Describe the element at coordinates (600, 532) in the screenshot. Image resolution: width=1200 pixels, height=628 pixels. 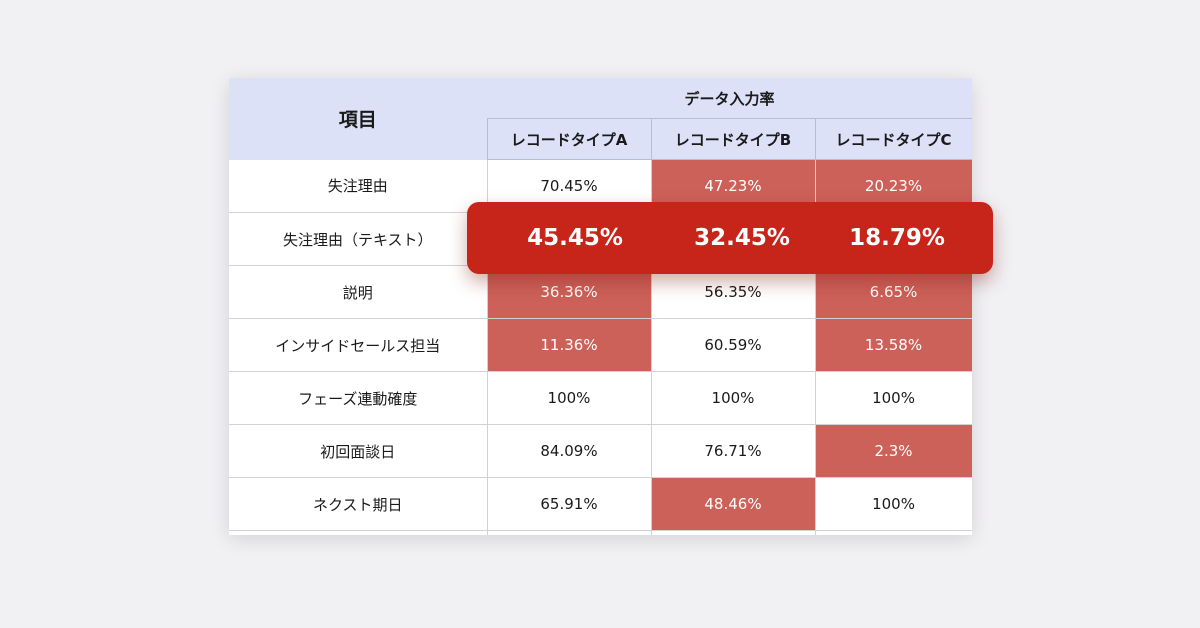
I see `table-row-cutoff` at that location.